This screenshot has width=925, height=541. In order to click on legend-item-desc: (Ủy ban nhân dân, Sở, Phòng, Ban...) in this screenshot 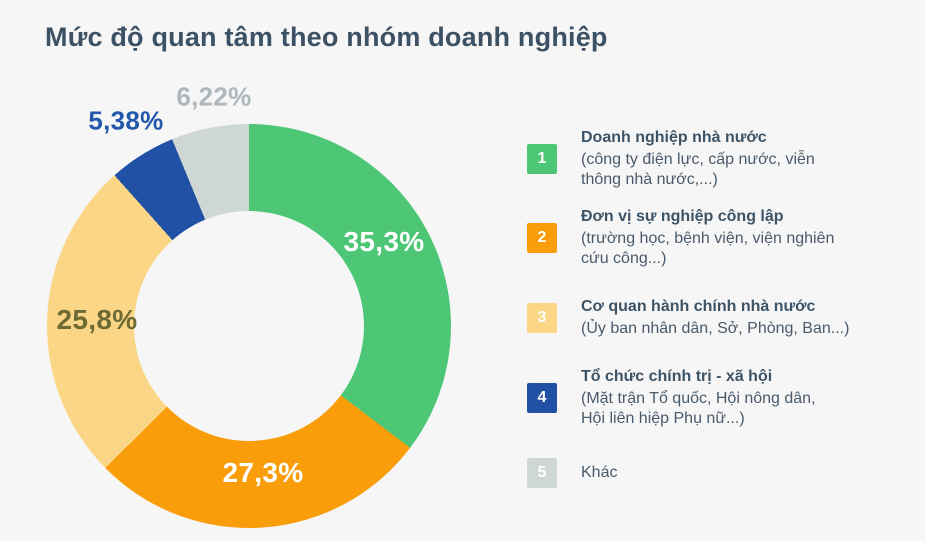, I will do `click(715, 328)`.